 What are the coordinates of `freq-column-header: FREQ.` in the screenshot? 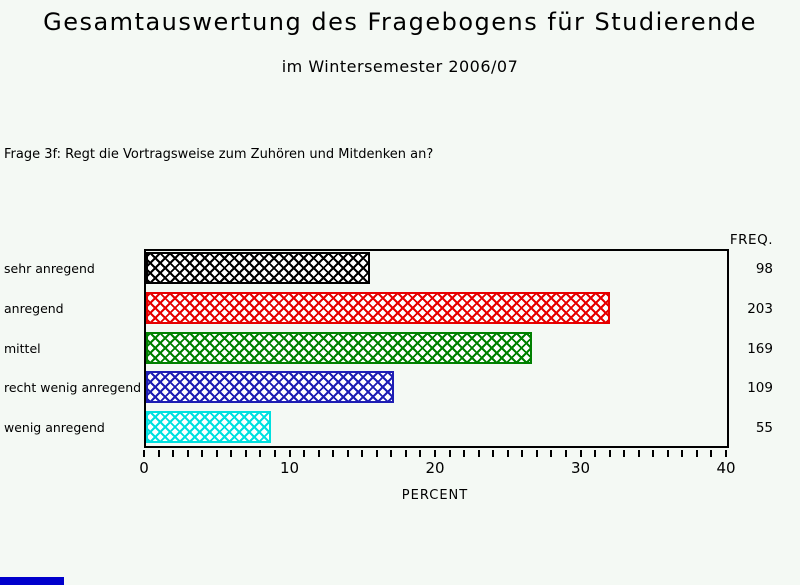 It's located at (751, 240).